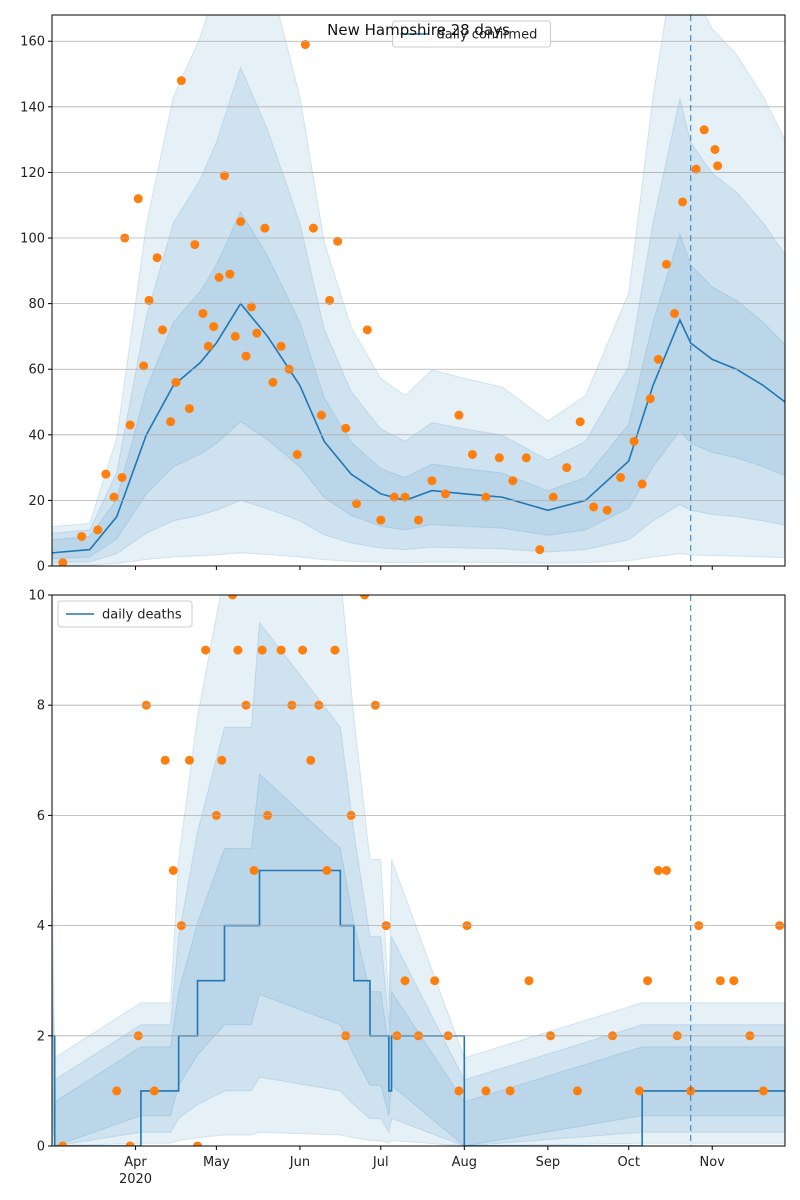  I want to click on x-tick-label: Oct, so click(628, 1162).